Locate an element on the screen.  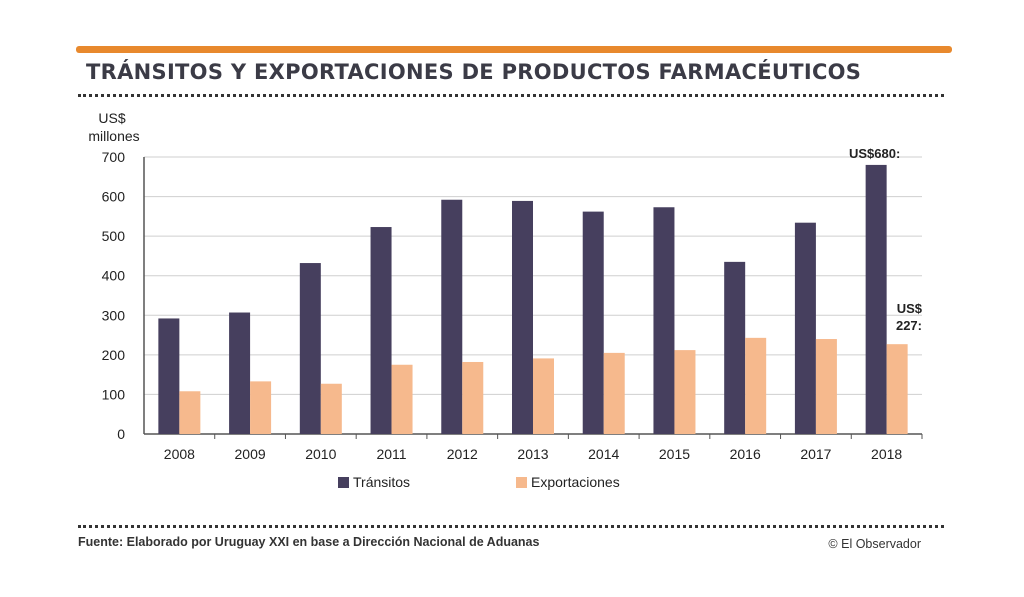
y-tick-label: 400 is located at coordinates (114, 276).